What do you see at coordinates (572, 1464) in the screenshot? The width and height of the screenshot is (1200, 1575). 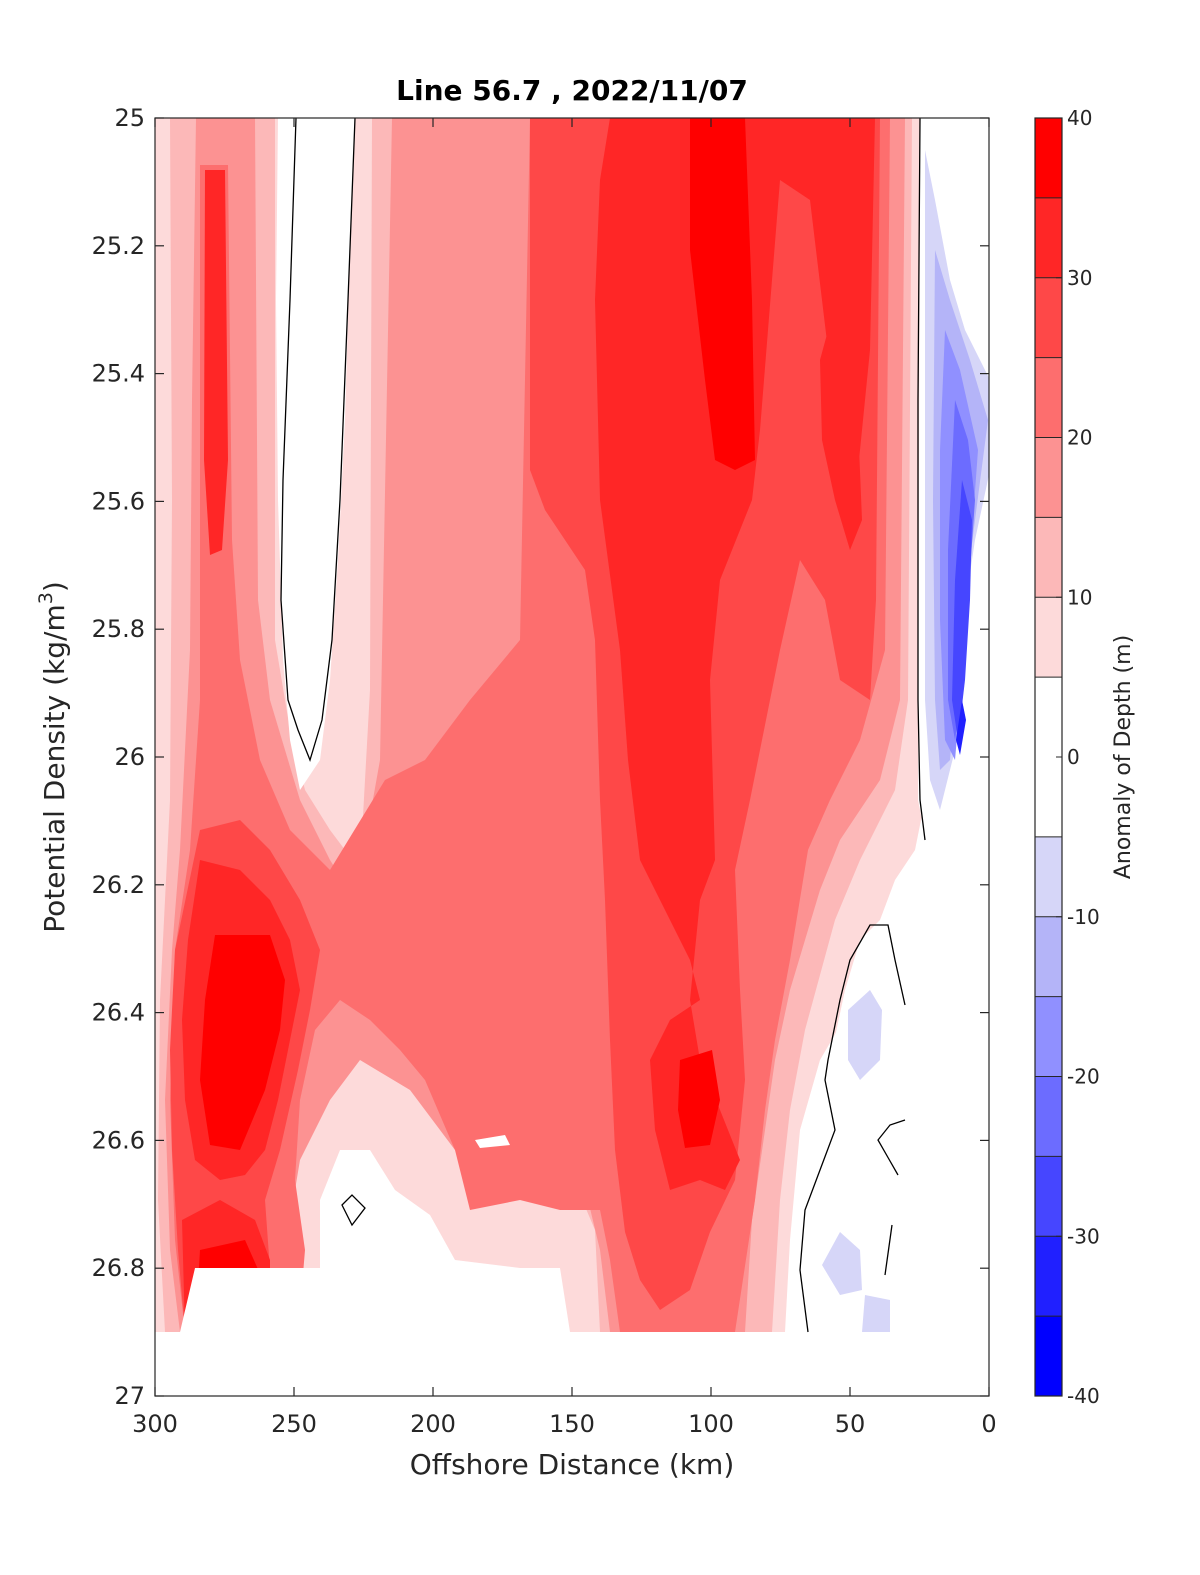 I see `x-axis-title: Offshore Distance (km)` at bounding box center [572, 1464].